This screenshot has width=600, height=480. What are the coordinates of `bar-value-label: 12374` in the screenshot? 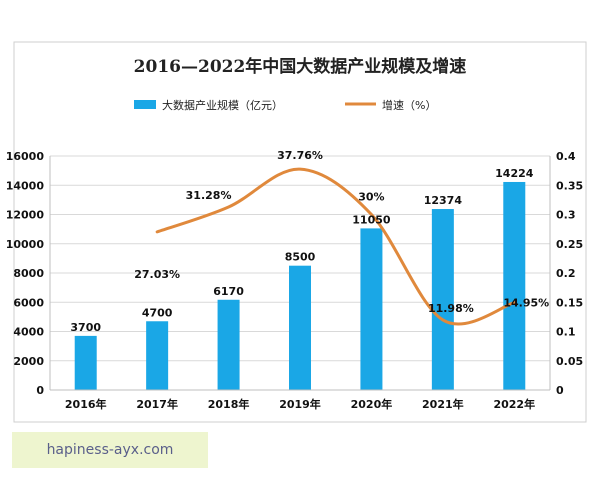 It's located at (443, 200).